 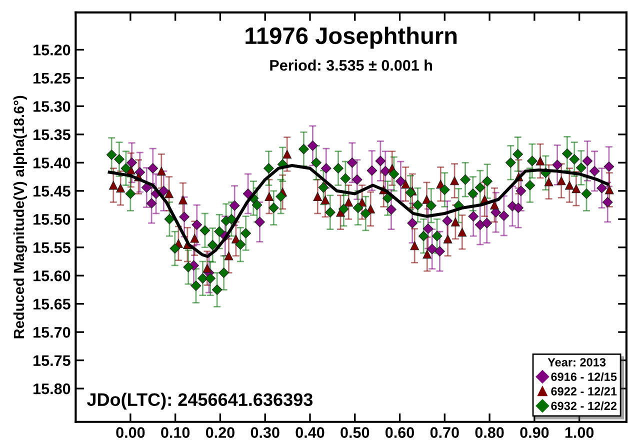 I want to click on x-tick-label: 1.00, so click(x=579, y=432).